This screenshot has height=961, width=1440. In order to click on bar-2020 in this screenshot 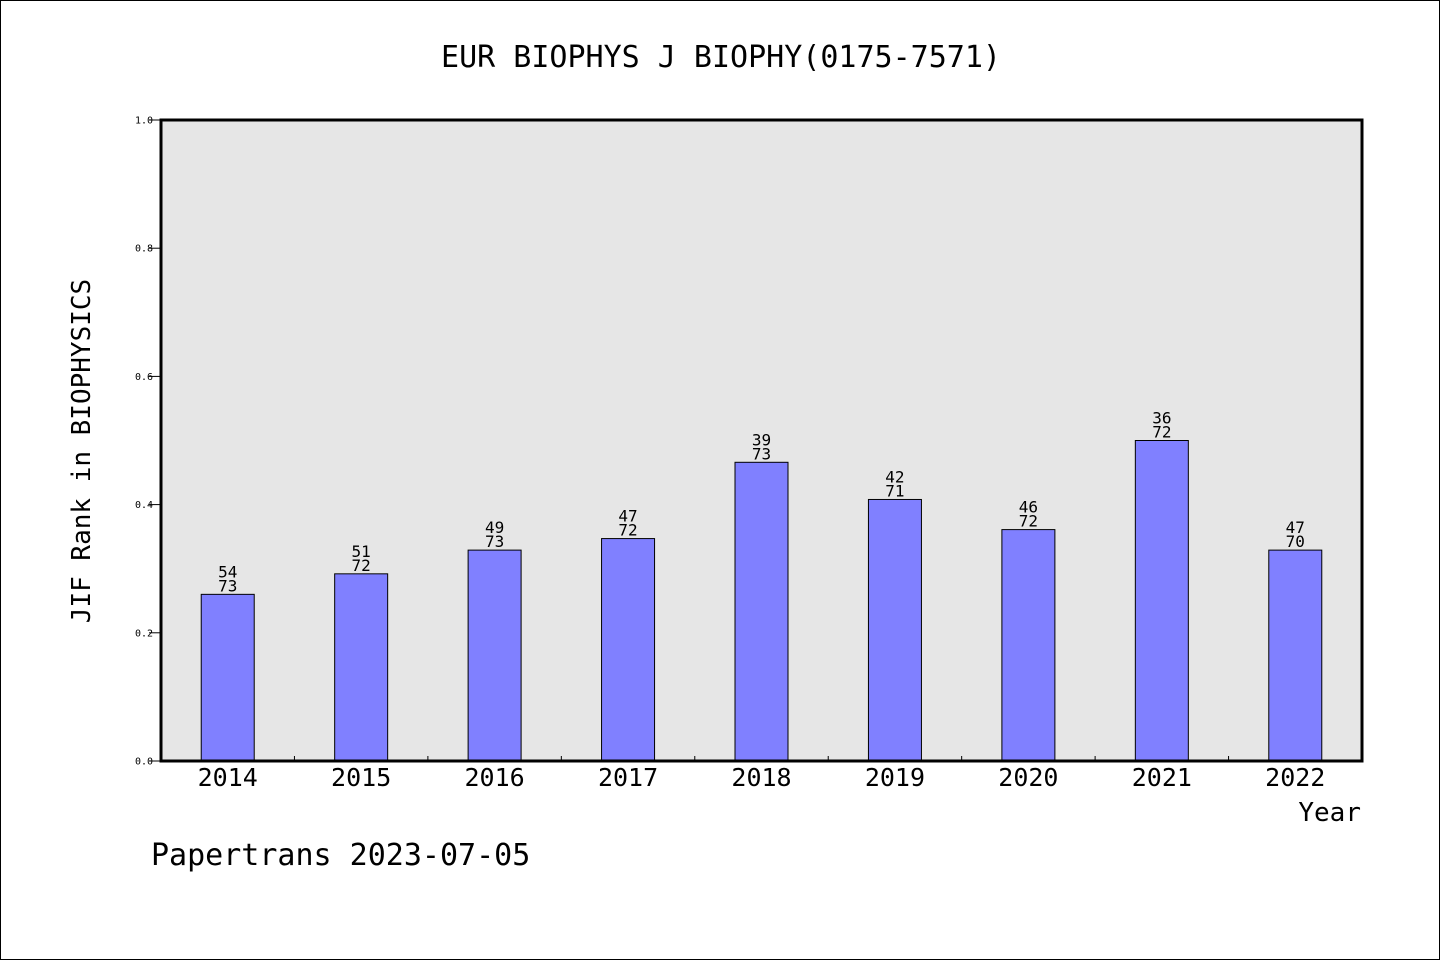, I will do `click(1028, 645)`.